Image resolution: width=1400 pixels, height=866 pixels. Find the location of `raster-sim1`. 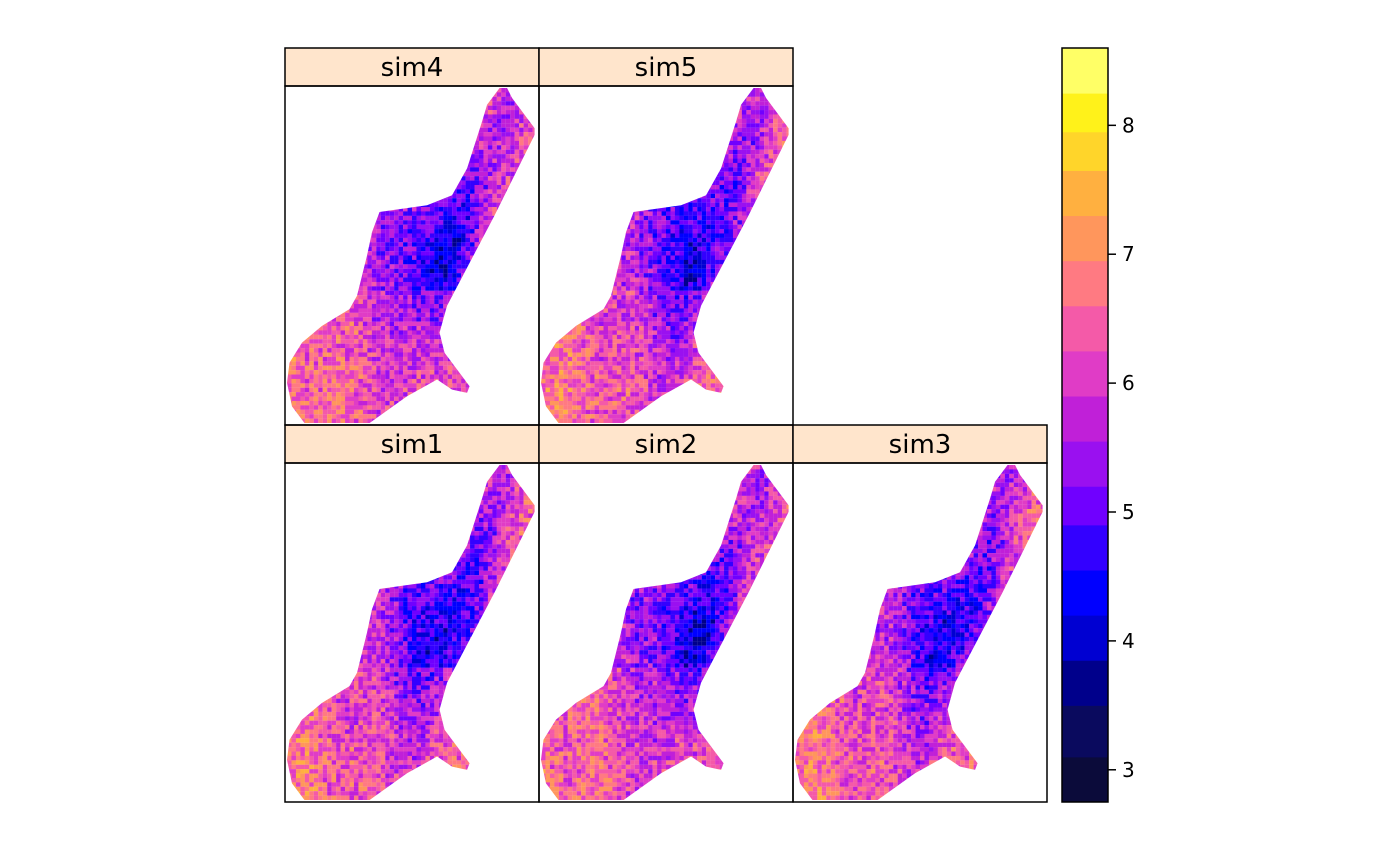

raster-sim1 is located at coordinates (411, 632).